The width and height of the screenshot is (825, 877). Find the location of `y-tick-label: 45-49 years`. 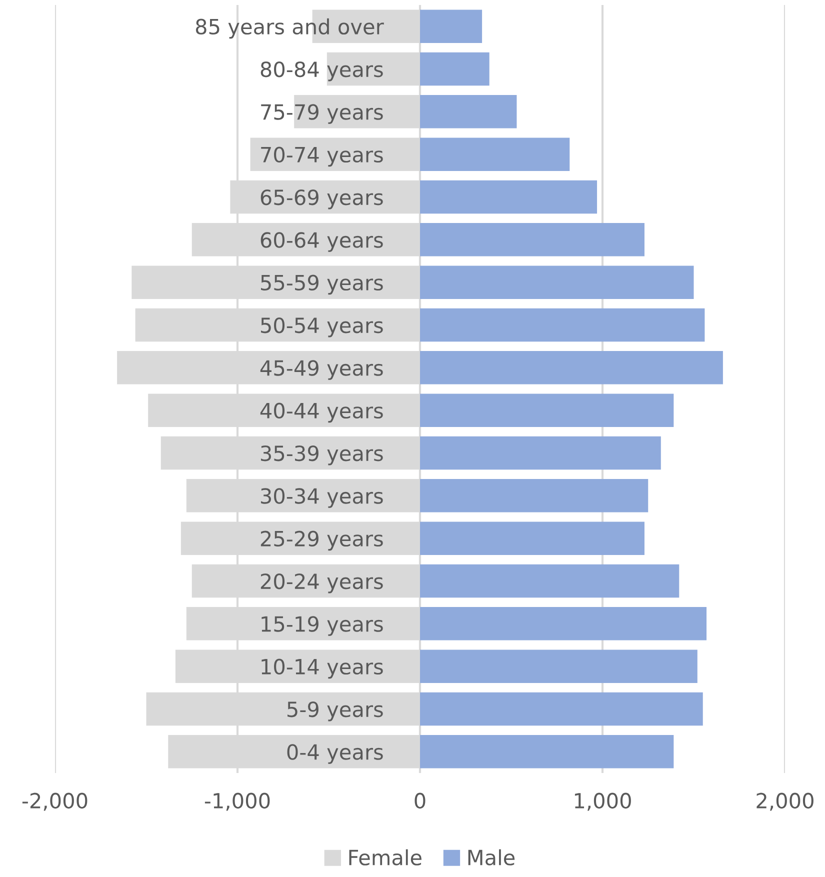

y-tick-label: 45-49 years is located at coordinates (321, 370).